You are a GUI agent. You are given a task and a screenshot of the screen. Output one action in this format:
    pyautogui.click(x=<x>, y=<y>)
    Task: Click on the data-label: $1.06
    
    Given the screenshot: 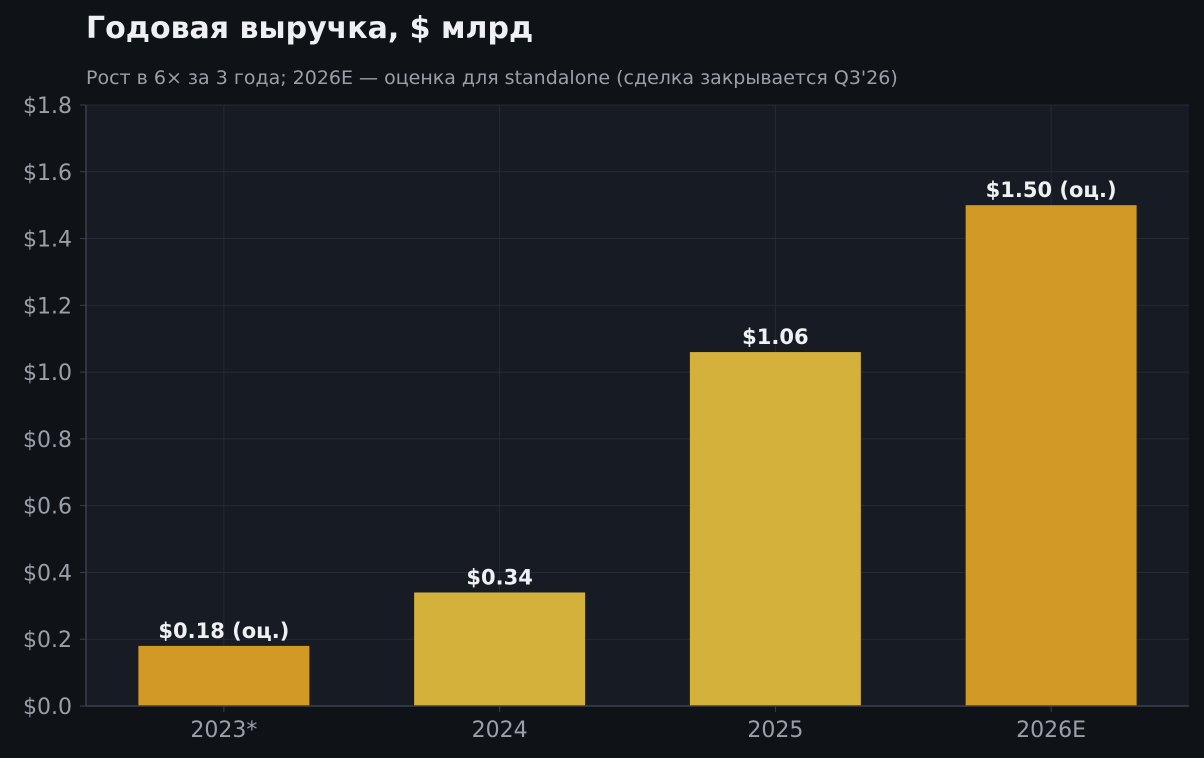 What is the action you would take?
    pyautogui.click(x=775, y=337)
    